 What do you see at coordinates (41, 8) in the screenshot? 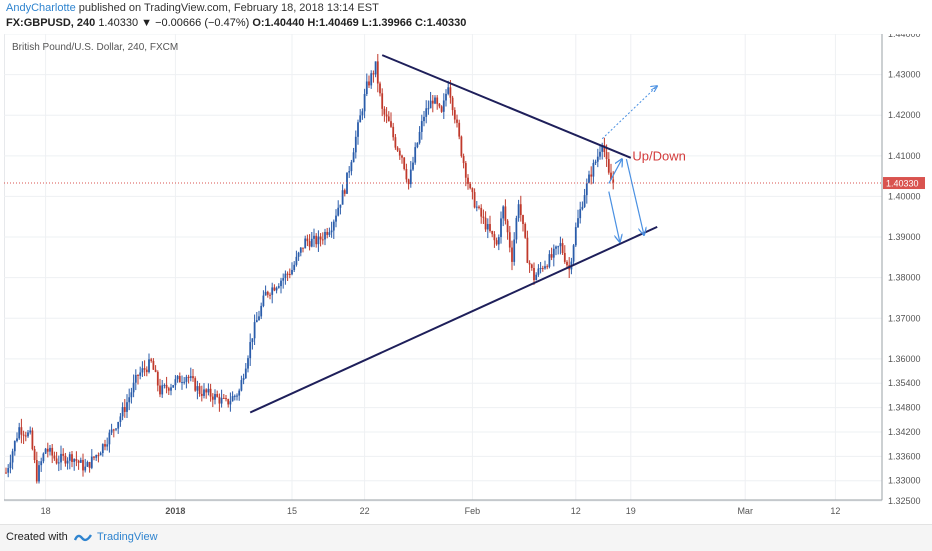
I see `author-link: AndyCharlotte` at bounding box center [41, 8].